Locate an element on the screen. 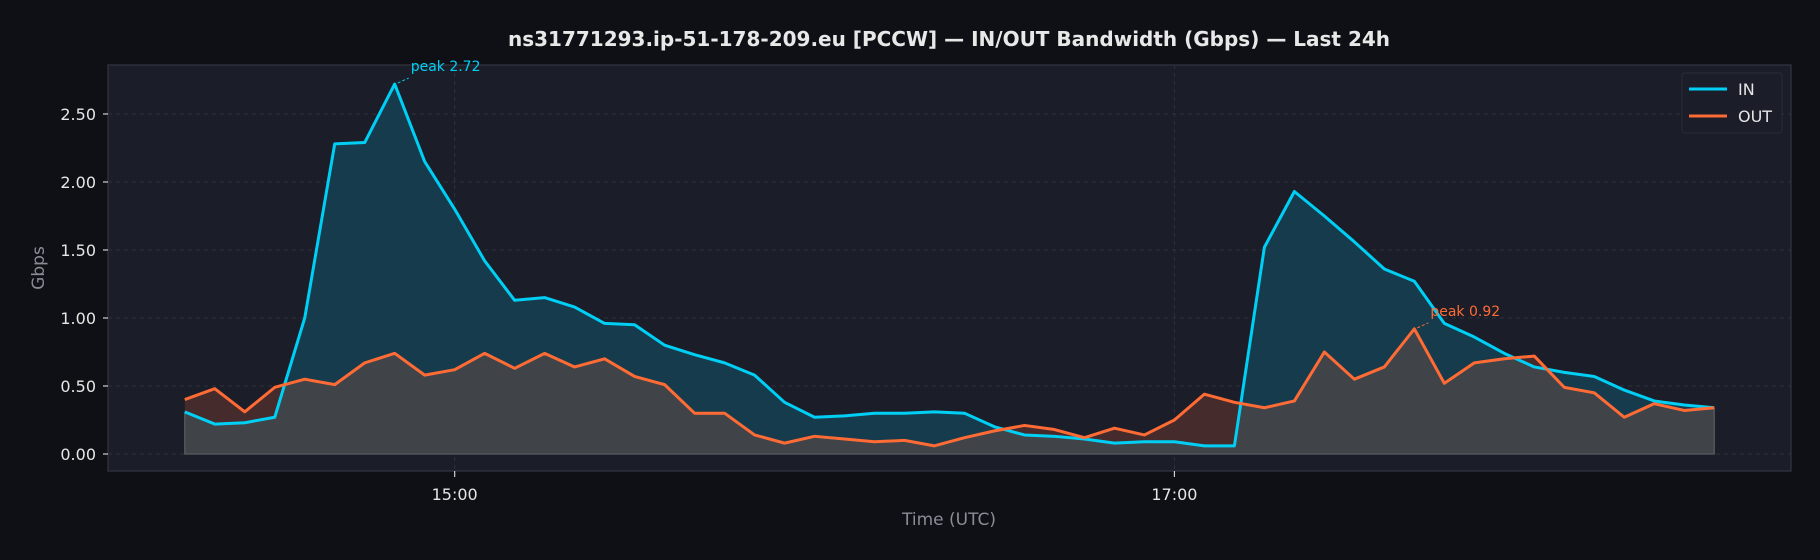 This screenshot has width=1820, height=560. x-tick-label: 15:00 is located at coordinates (455, 494).